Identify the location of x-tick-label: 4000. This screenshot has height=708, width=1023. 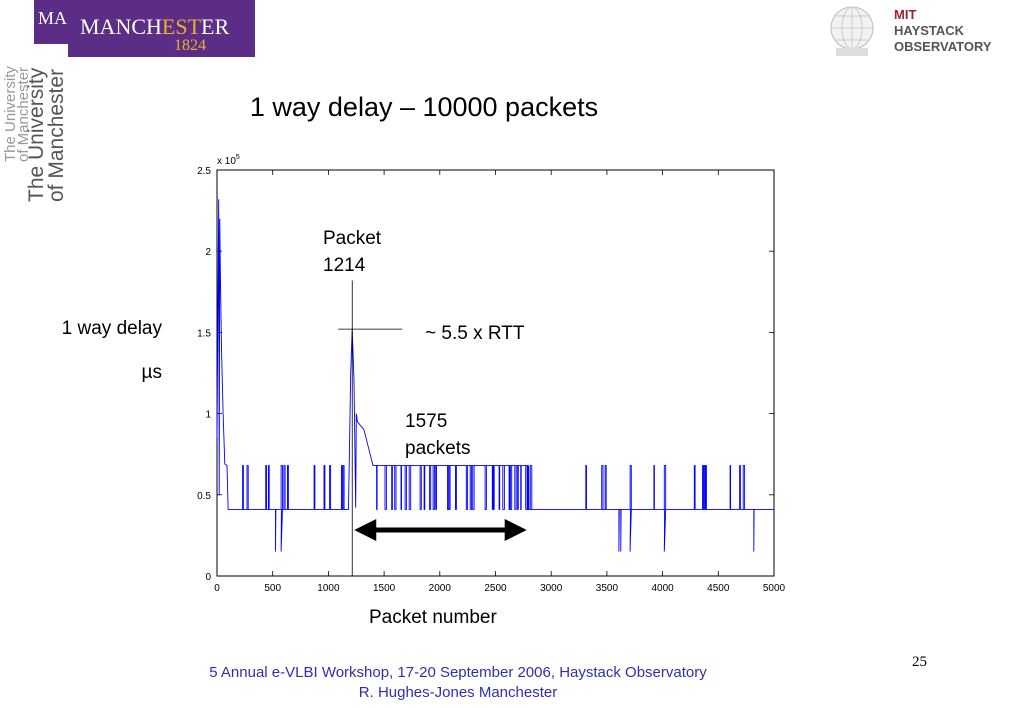
(662, 588).